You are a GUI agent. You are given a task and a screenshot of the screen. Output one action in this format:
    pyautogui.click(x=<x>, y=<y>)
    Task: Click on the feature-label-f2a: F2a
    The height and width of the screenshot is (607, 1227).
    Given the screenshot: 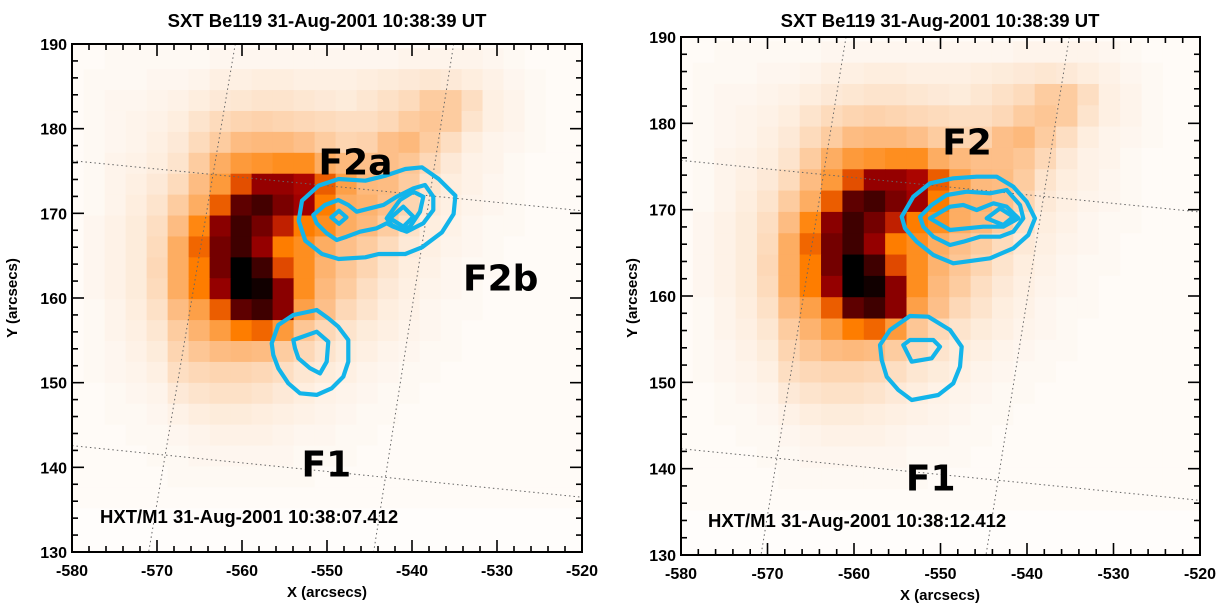 What is the action you would take?
    pyautogui.click(x=356, y=162)
    